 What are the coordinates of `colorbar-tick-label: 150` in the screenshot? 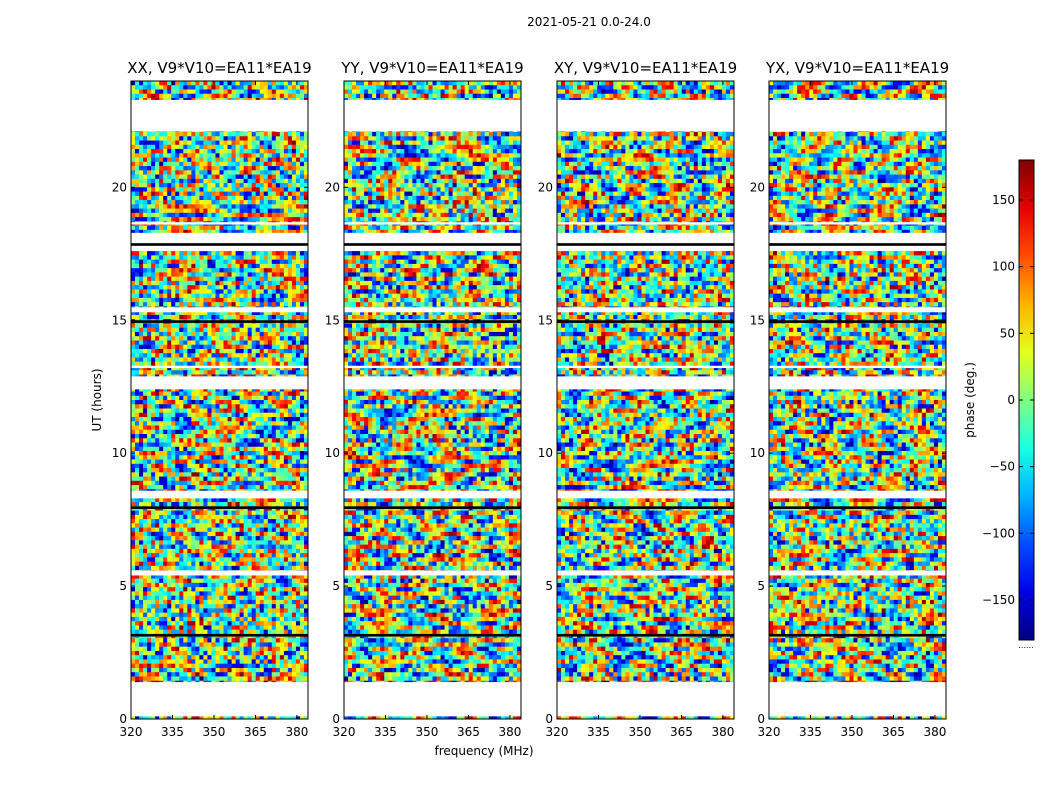 It's located at (1003, 200).